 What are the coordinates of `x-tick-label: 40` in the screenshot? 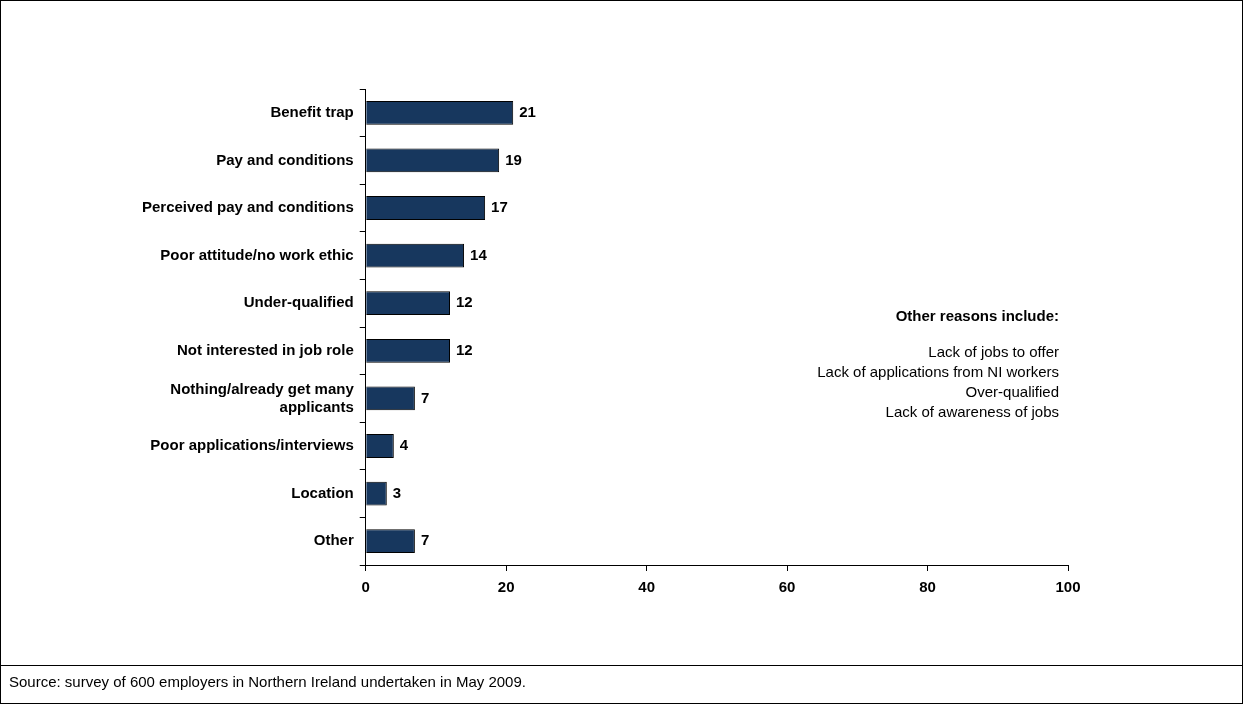 It's located at (646, 587).